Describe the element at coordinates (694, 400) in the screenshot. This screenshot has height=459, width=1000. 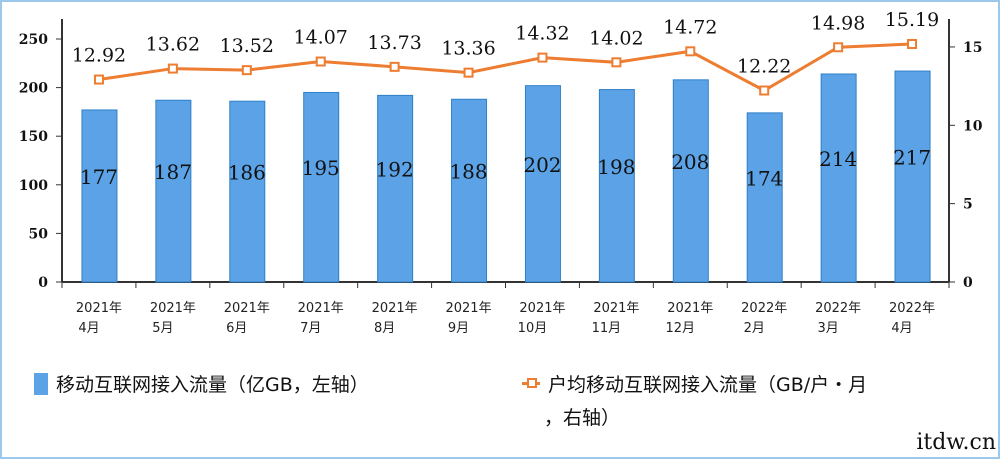
I see `legend-line: 户均移动互联网接入流量（GB/户・月 ，右轴）` at that location.